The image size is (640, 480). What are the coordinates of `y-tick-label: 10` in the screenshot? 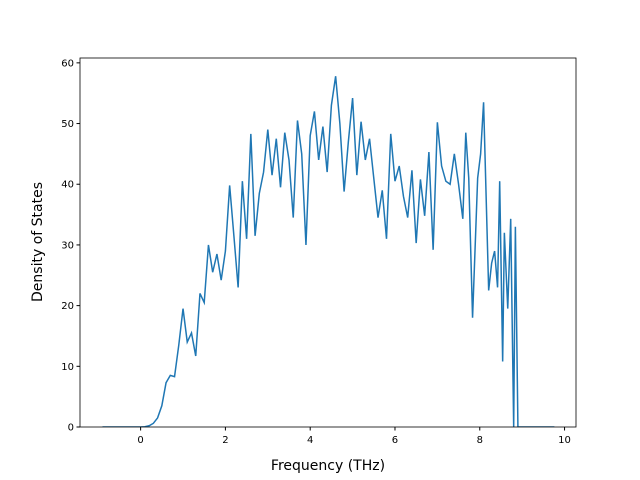 It's located at (67, 367).